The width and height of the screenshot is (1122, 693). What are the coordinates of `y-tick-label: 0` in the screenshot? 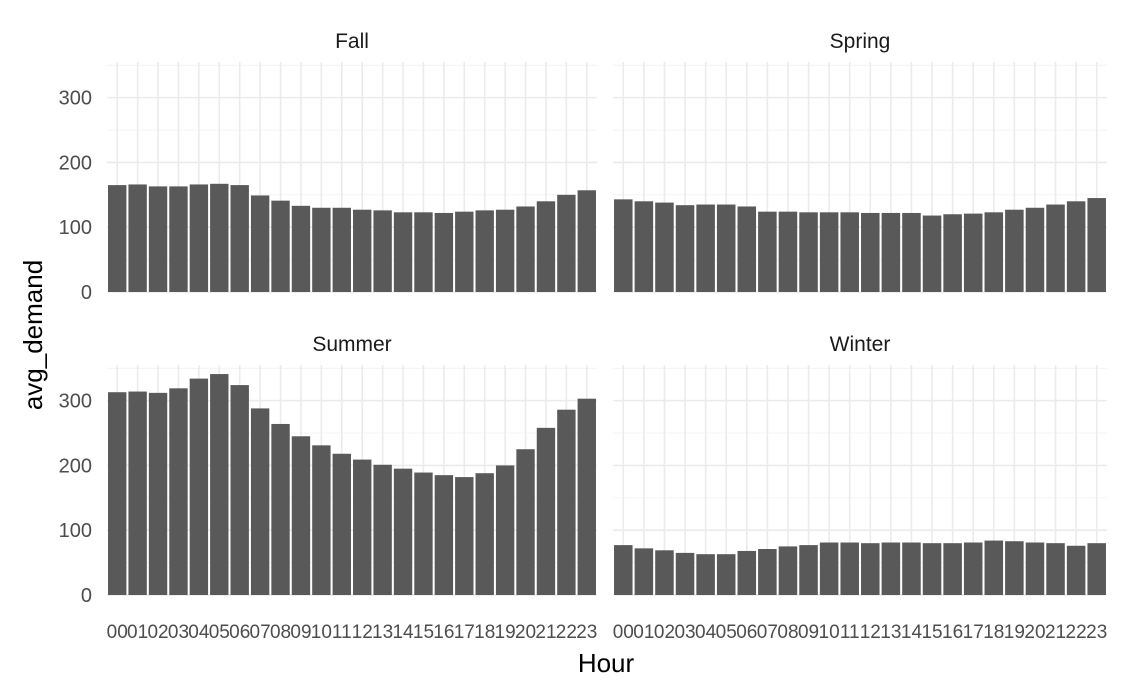 It's located at (86, 596).